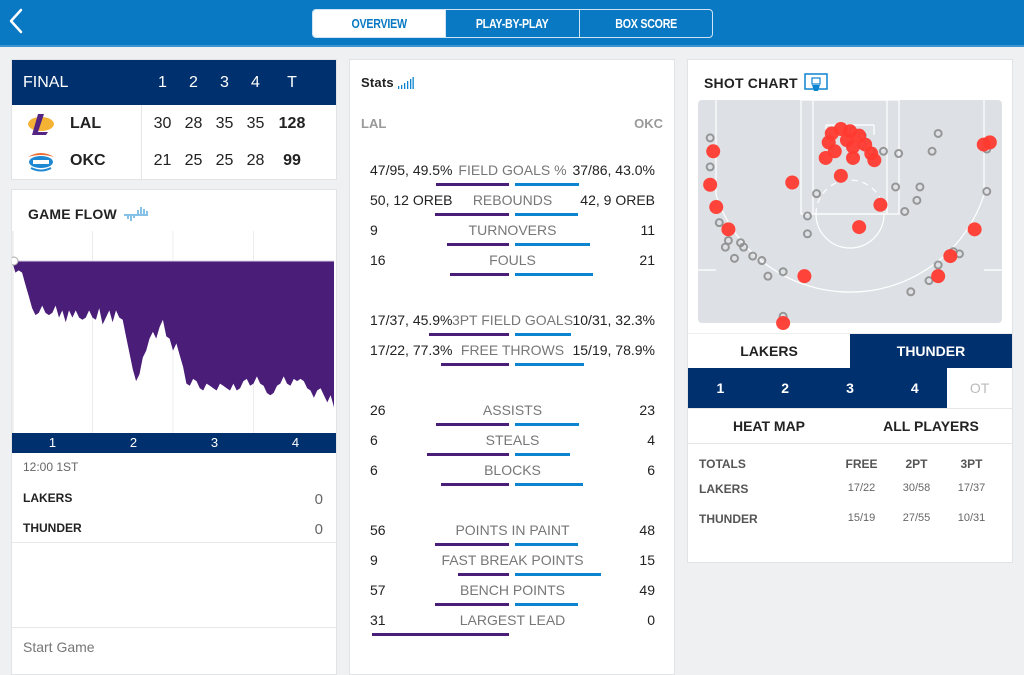 The width and height of the screenshot is (1024, 675). Describe the element at coordinates (378, 410) in the screenshot. I see `stat-left-value: 26` at that location.